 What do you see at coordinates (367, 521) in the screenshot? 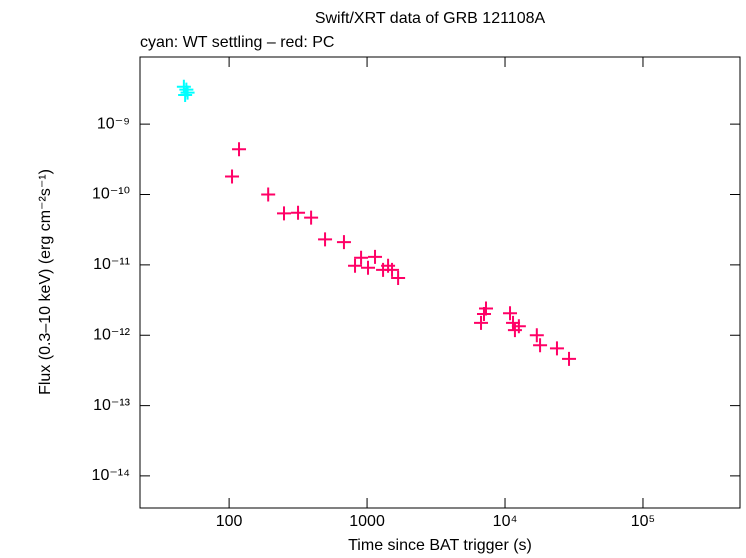
I see `x-tick-label: 1000` at bounding box center [367, 521].